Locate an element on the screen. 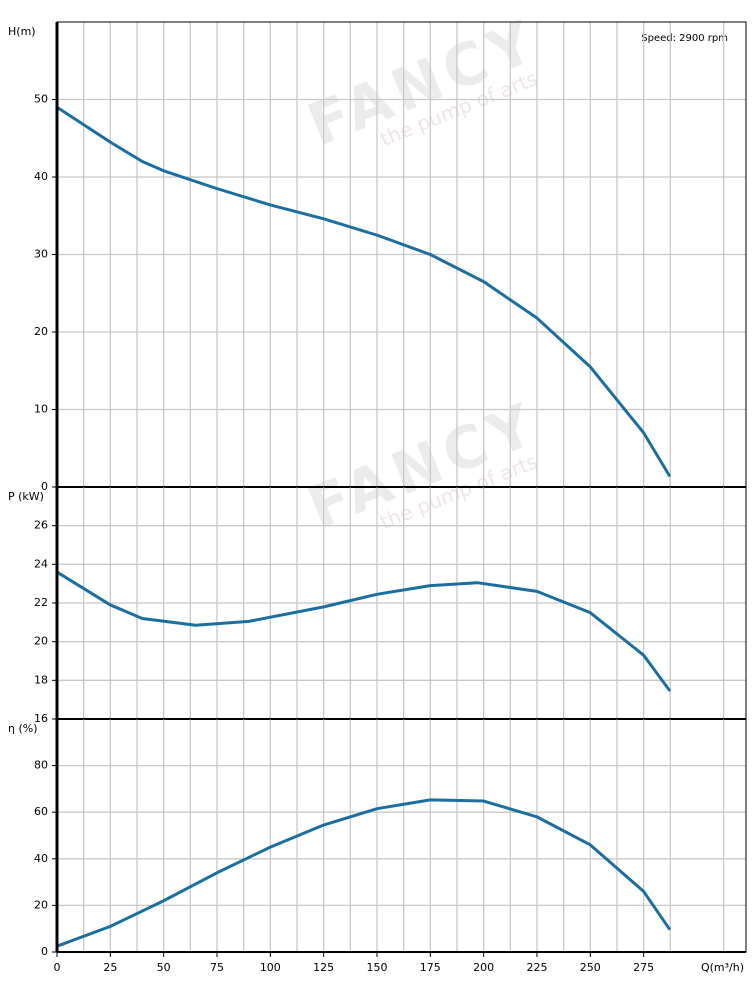 This screenshot has height=985, width=752. y-tick-label: 24 is located at coordinates (41, 563).